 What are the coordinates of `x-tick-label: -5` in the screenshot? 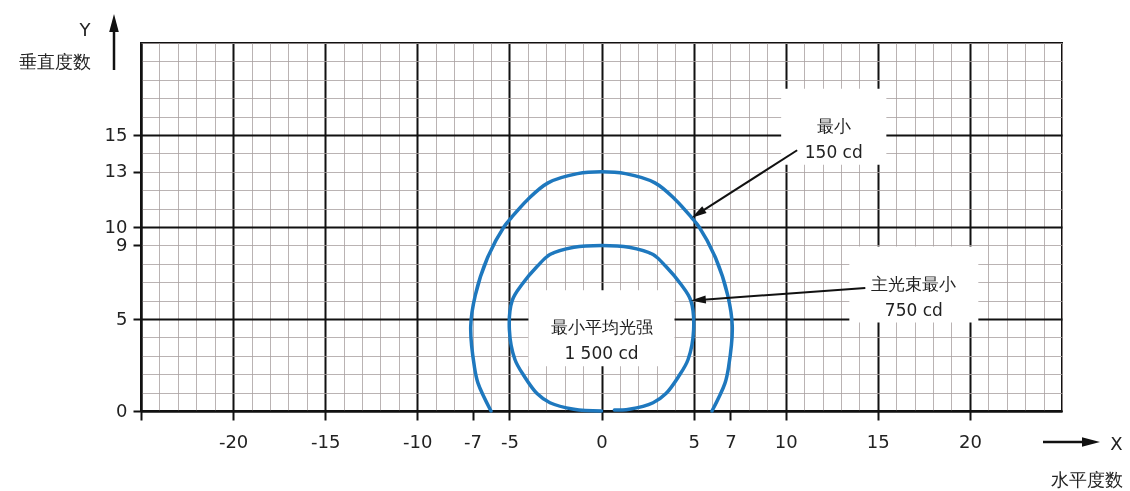 It's located at (509, 441).